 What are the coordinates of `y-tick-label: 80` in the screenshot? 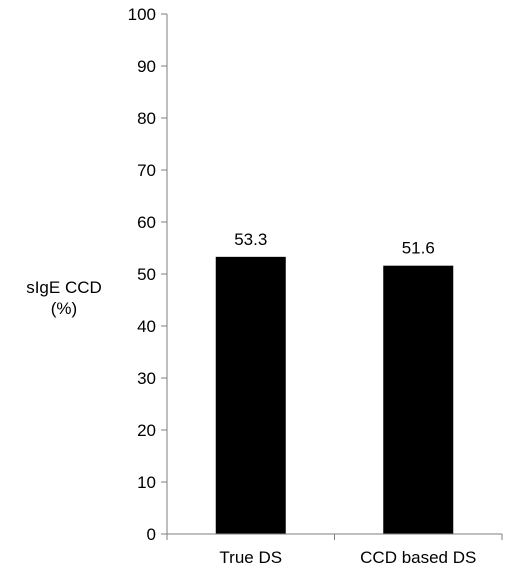 It's located at (146, 118).